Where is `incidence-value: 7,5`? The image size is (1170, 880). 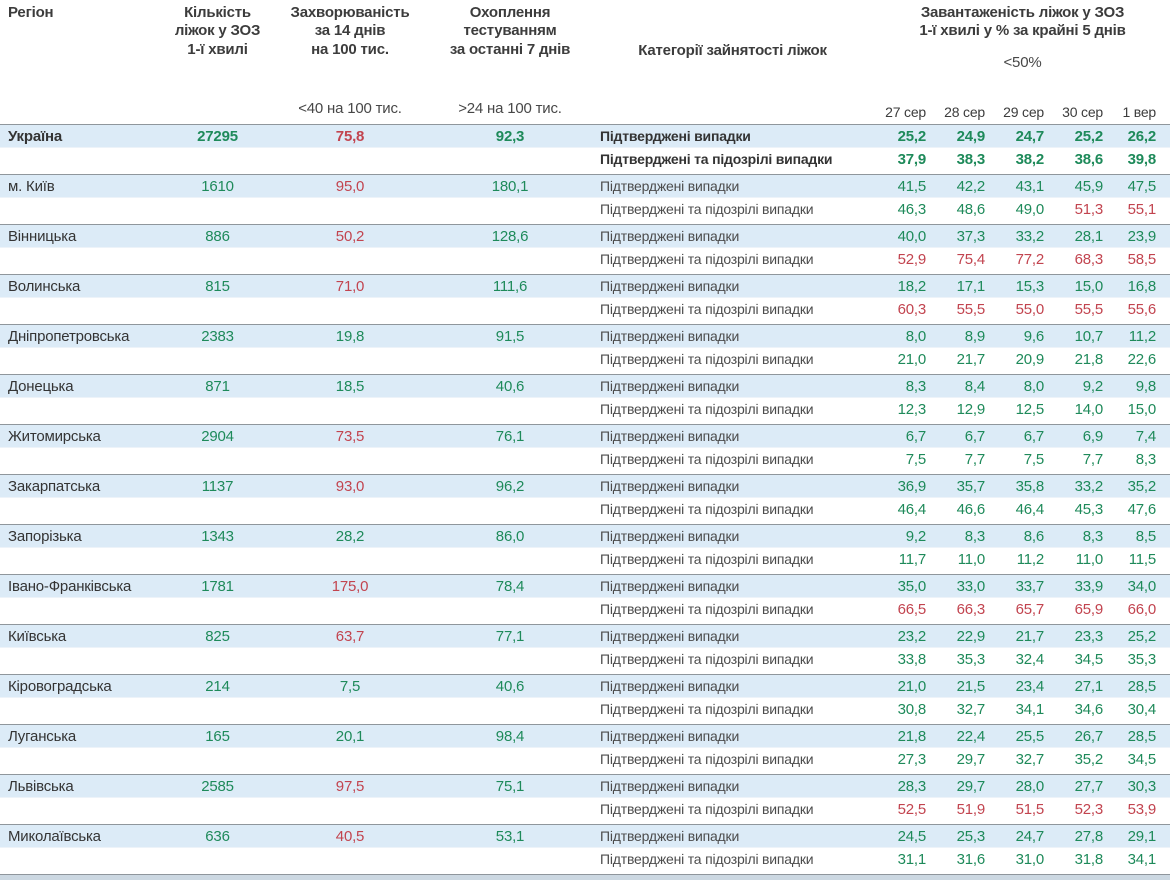
incidence-value: 7,5 is located at coordinates (350, 686).